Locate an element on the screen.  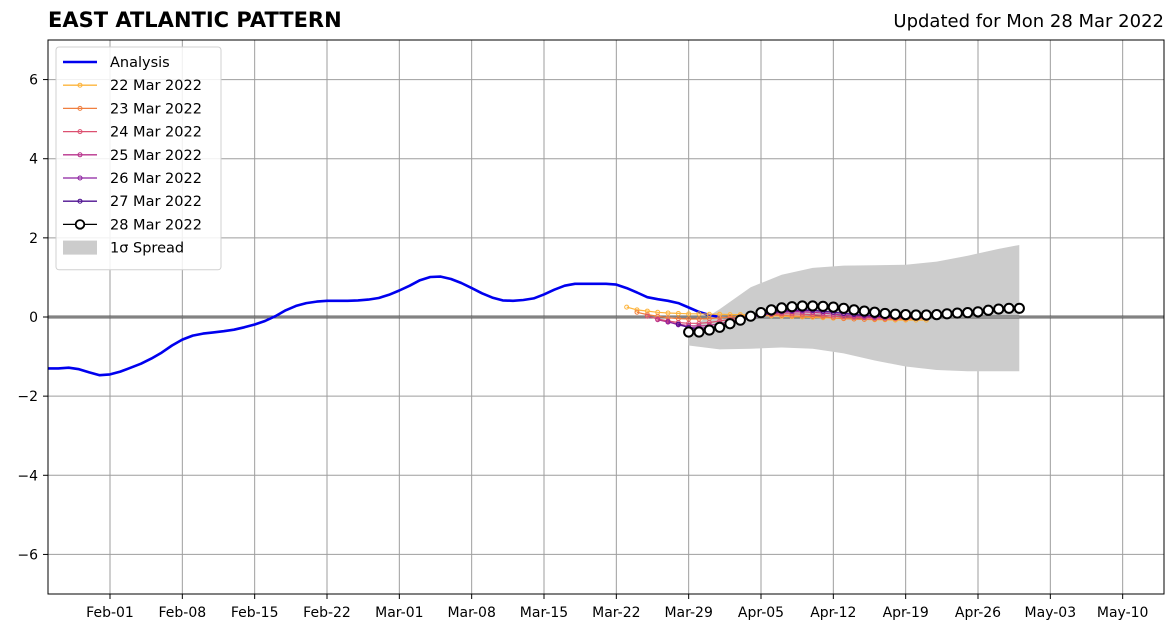
x-tick-label: Feb-08 is located at coordinates (183, 613).